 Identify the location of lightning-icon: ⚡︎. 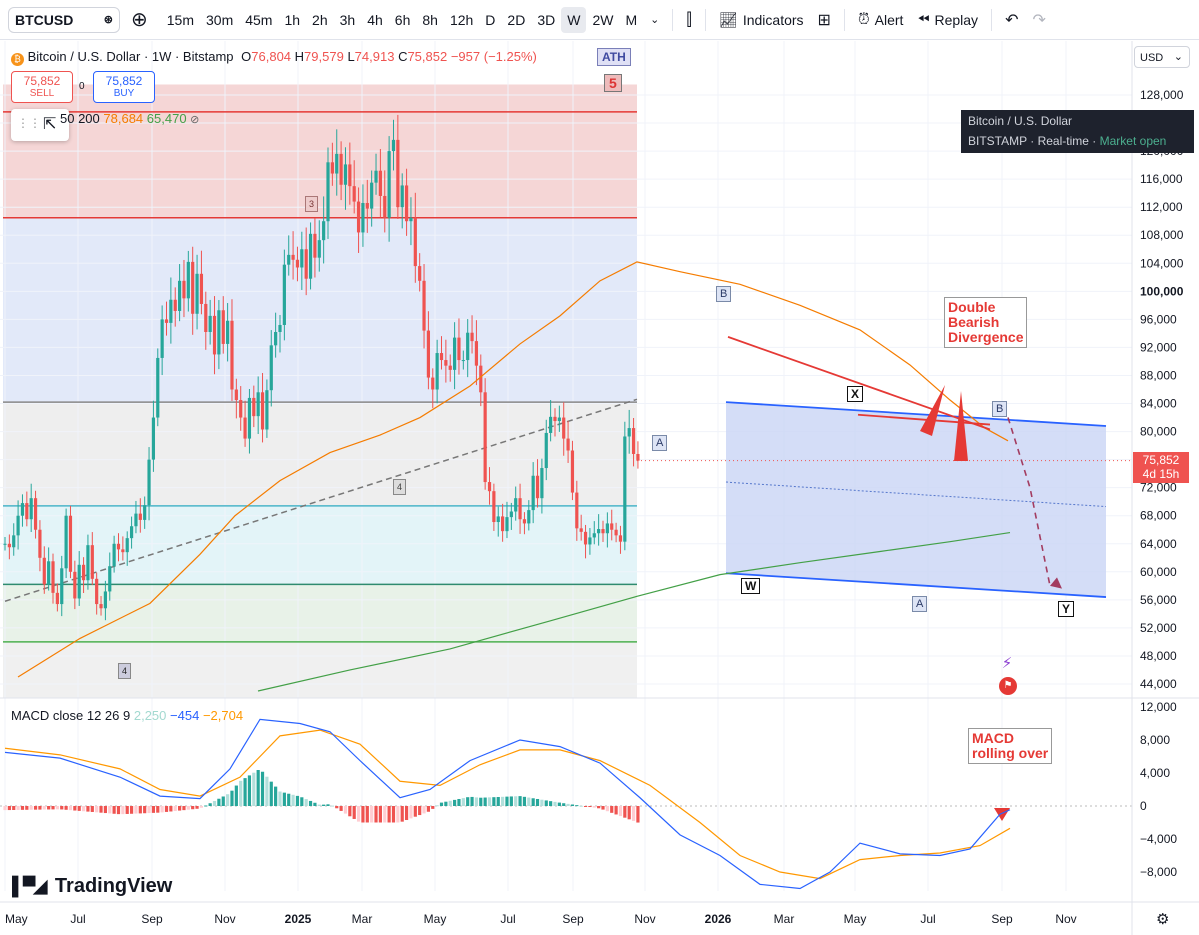
(1007, 663).